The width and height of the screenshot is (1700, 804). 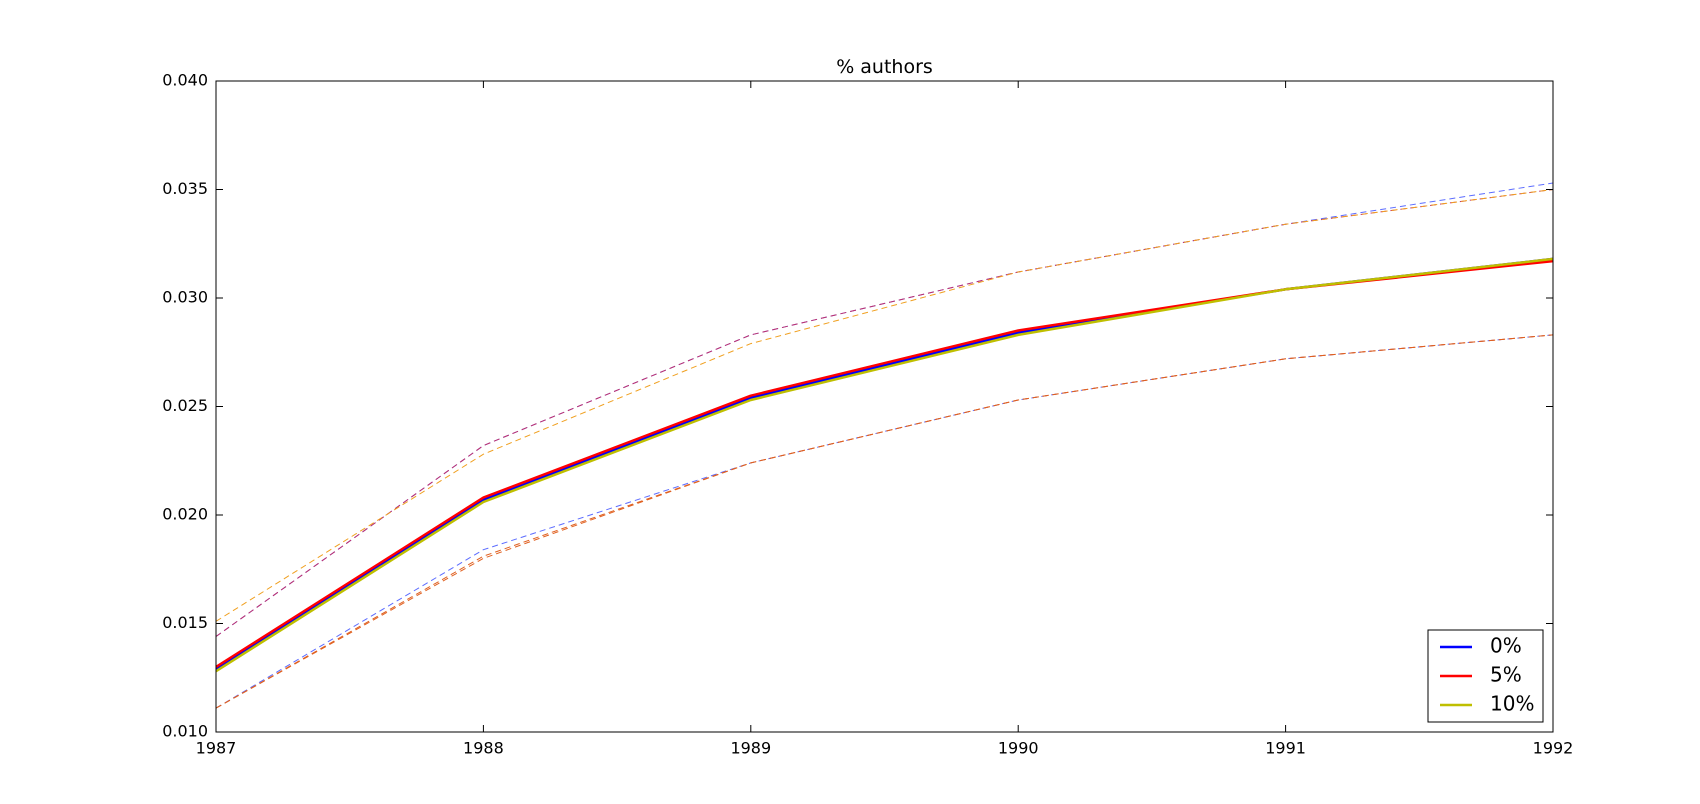 I want to click on x-tick-label-0: 1987, so click(x=216, y=748).